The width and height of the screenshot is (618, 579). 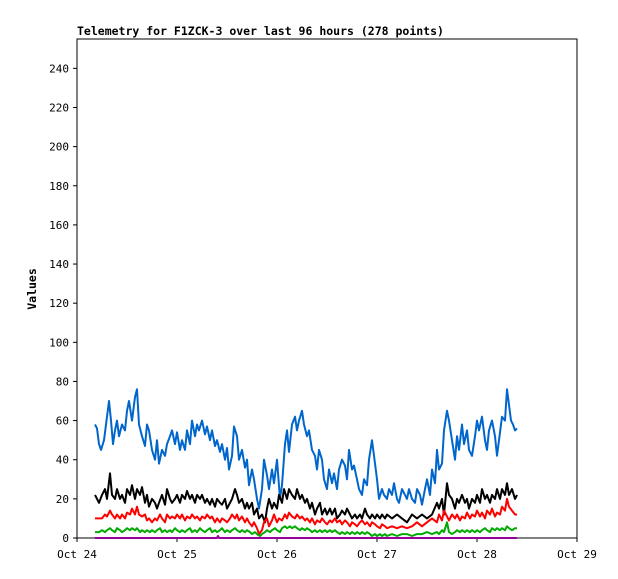 I want to click on y-axis-label: Values, so click(x=32, y=289).